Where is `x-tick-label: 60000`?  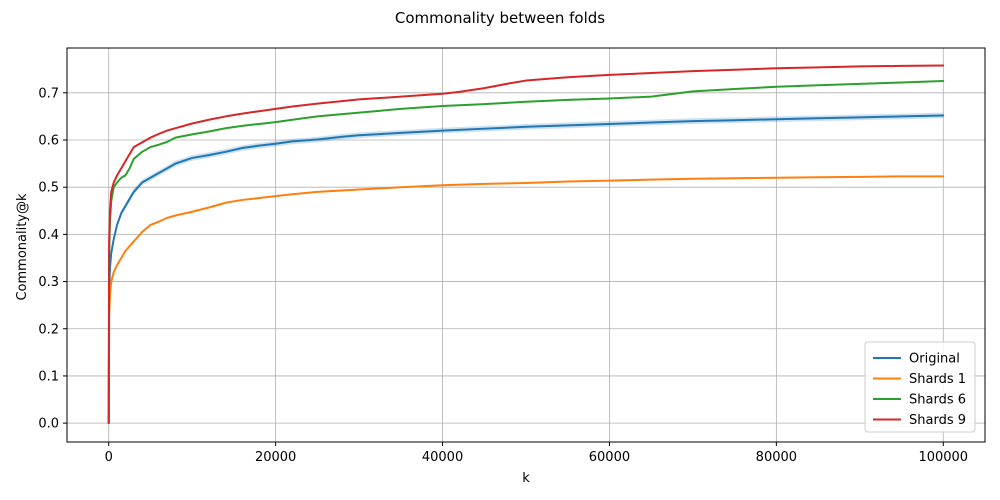 x-tick-label: 60000 is located at coordinates (609, 457).